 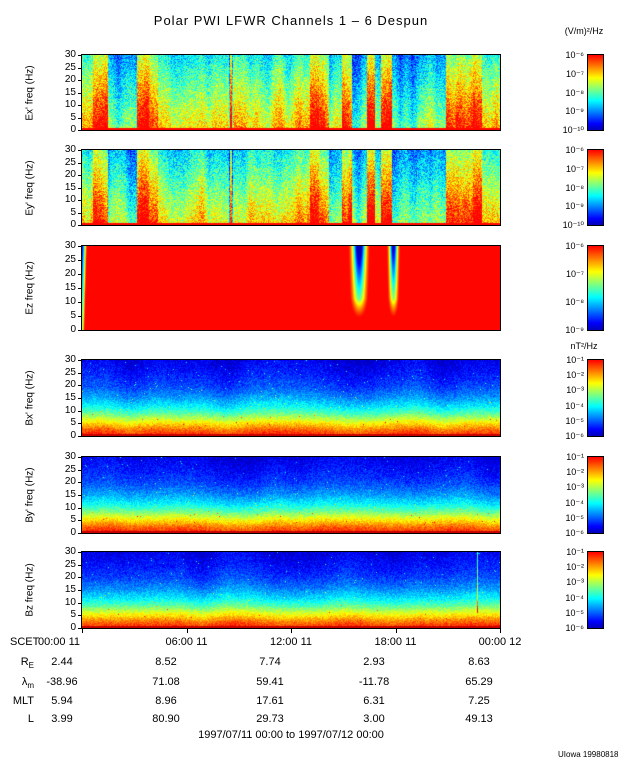 What do you see at coordinates (291, 590) in the screenshot?
I see `bz-spectrogram-canvas` at bounding box center [291, 590].